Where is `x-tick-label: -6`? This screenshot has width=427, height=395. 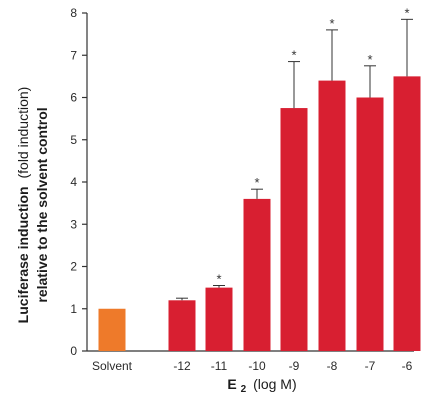 x-tick-label: -6 is located at coordinates (407, 366).